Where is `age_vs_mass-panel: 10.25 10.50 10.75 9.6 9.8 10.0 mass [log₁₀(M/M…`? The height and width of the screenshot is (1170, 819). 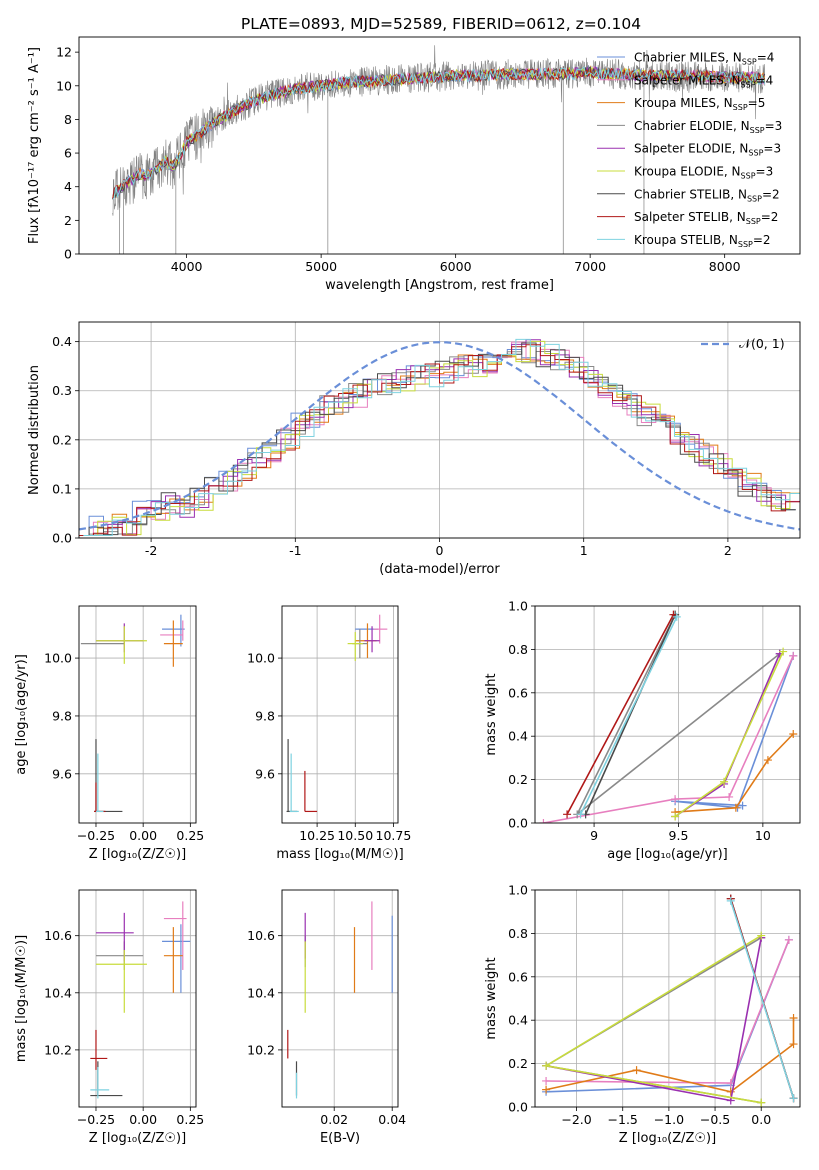
age_vs_mass-panel: 10.25 10.50 10.75 9.6 9.8 10.0 mass [log₁₀(M/M… is located at coordinates (329, 733).